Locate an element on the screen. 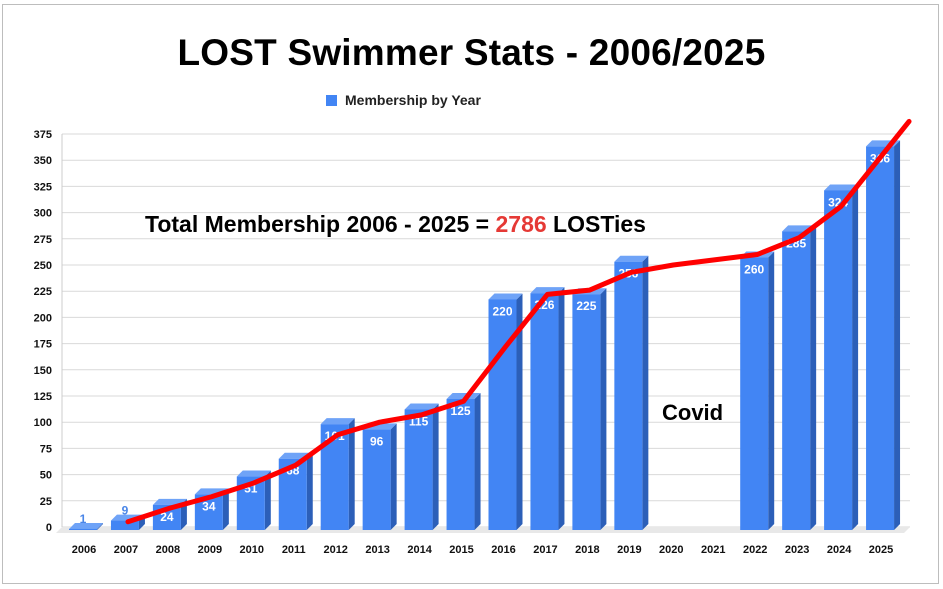 Image resolution: width=943 pixels, height=589 pixels. x-tick-label: 2018 is located at coordinates (587, 550).